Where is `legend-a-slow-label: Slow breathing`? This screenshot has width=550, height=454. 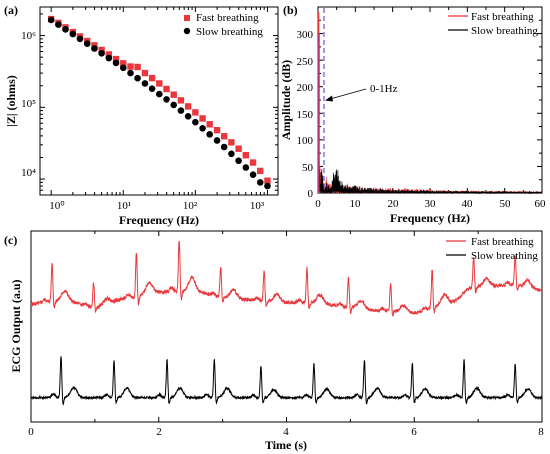
legend-a-slow-label: Slow breathing is located at coordinates (229, 32).